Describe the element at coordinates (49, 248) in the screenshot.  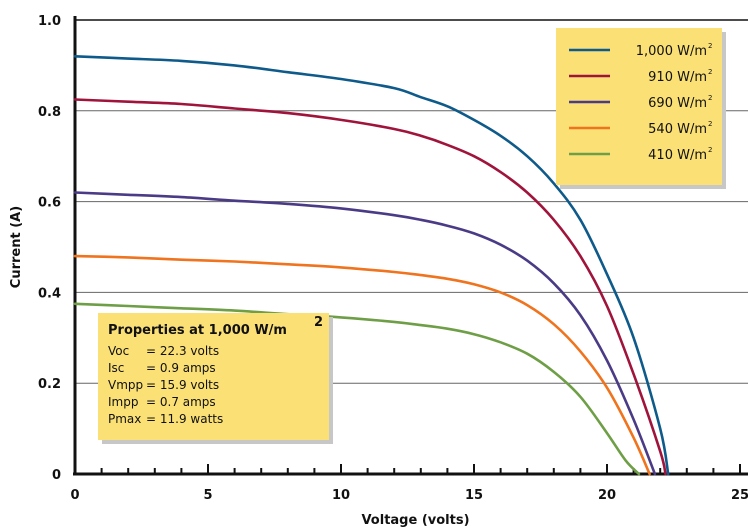
I see `y-axis-ticks: 0 0.2 0.4 0.6 0.8 1.0` at that location.